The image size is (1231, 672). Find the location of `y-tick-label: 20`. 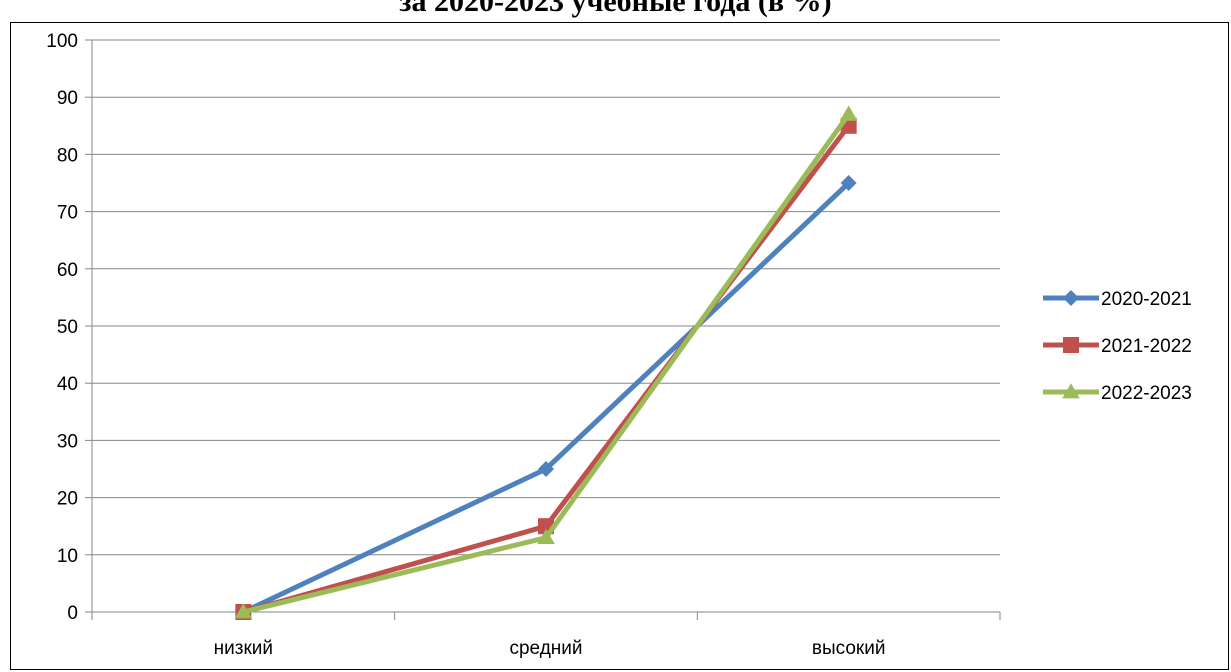

y-tick-label: 20 is located at coordinates (67, 499).